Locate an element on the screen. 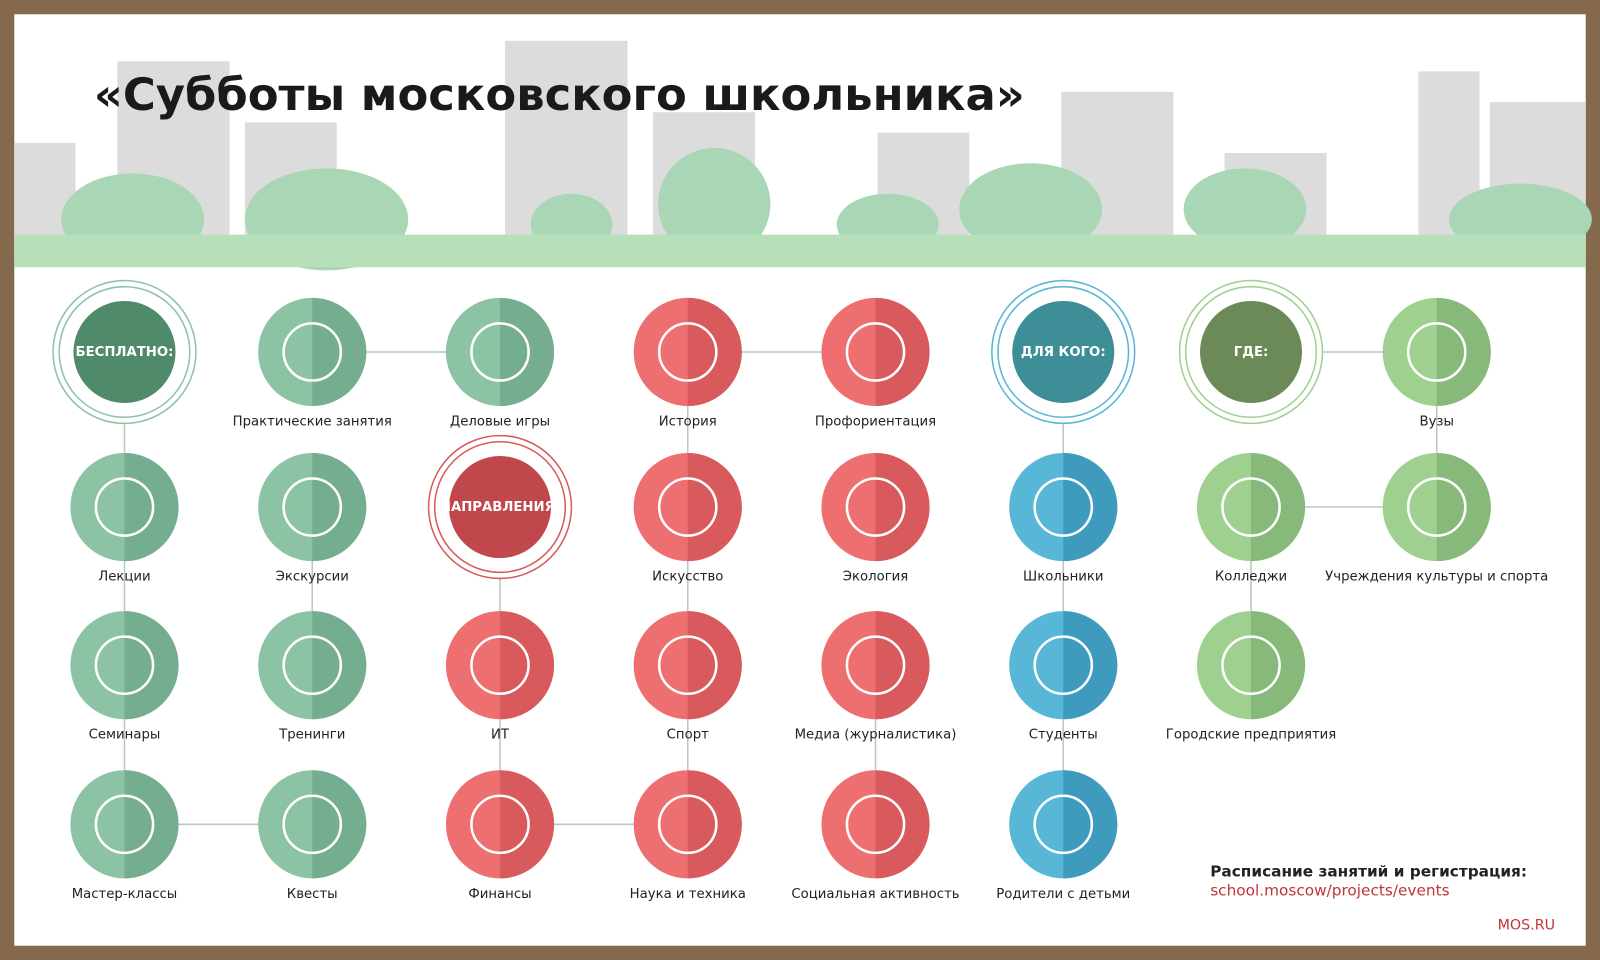 The image size is (1600, 960). node-label: Студенты is located at coordinates (1063, 735).